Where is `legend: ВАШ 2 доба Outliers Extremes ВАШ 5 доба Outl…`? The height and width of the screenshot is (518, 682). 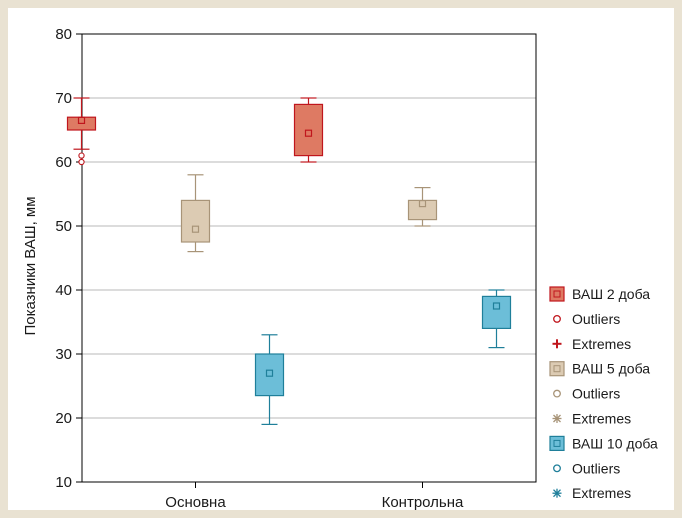 legend: ВАШ 2 доба Outliers Extremes ВАШ 5 доба Outl… is located at coordinates (603, 393).